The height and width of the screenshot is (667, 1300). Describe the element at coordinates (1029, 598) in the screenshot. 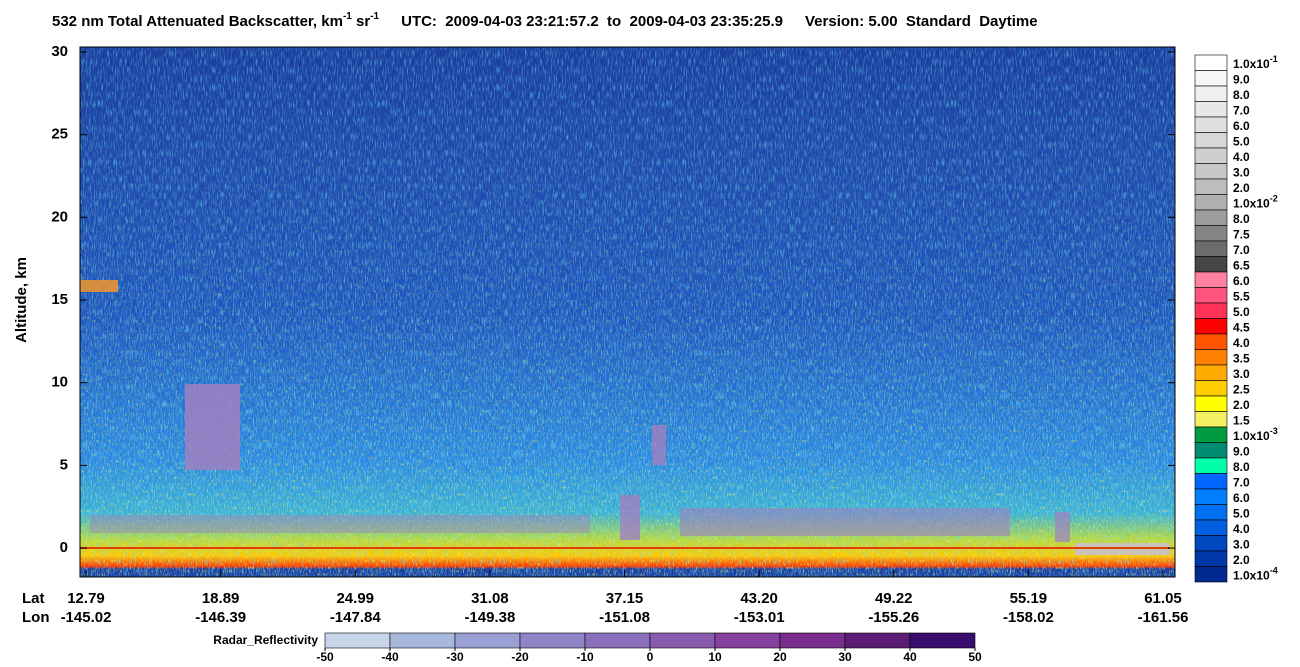

I see `lat-tick-label: 55.19` at that location.